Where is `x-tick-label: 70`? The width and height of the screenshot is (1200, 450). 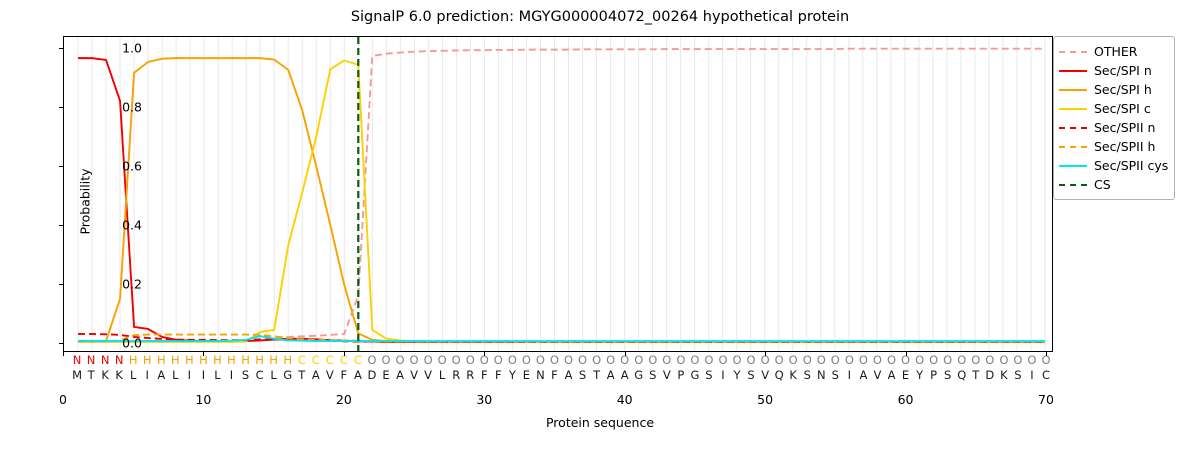 x-tick-label: 70 is located at coordinates (1046, 399).